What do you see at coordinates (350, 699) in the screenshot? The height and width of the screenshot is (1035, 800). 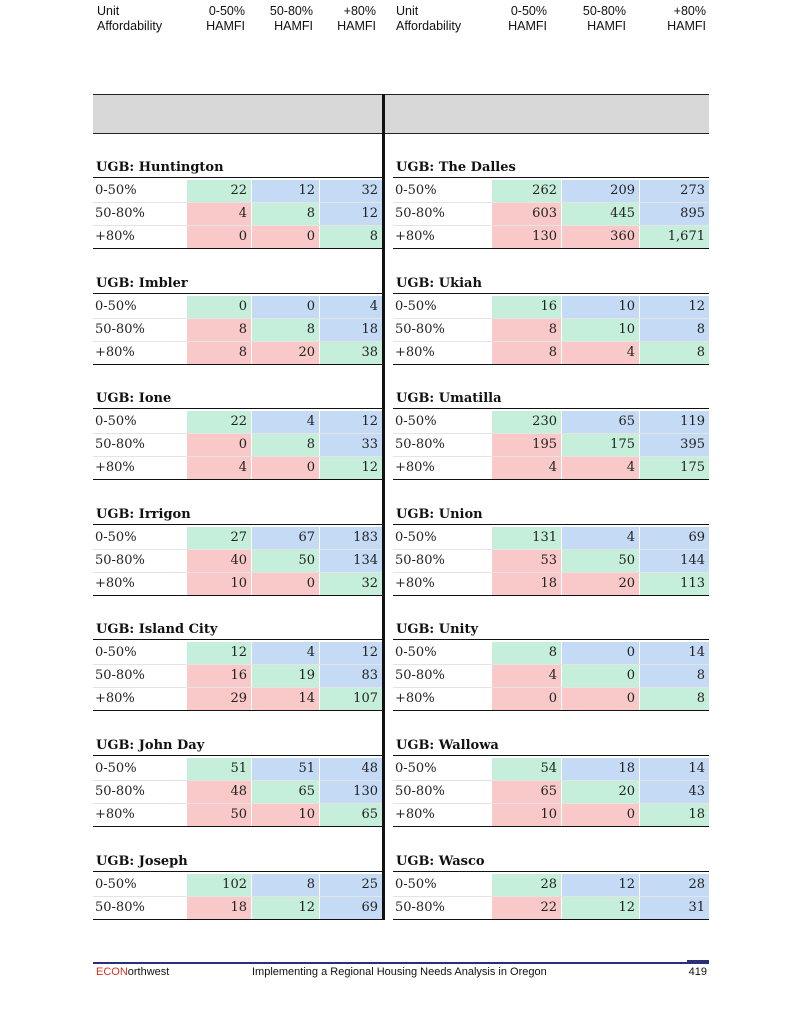 I see `value-cell: 107` at bounding box center [350, 699].